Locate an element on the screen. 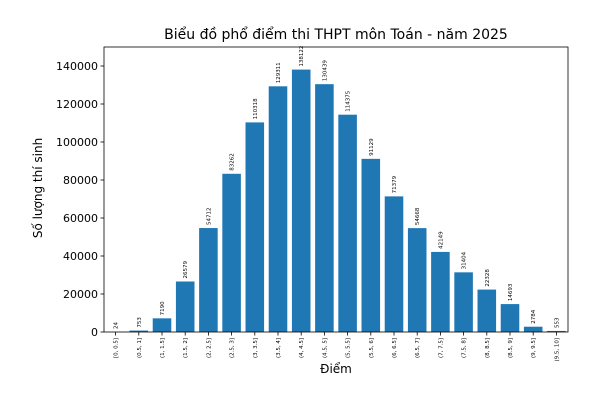  x-tick-label: (6.5, 7] is located at coordinates (418, 348).